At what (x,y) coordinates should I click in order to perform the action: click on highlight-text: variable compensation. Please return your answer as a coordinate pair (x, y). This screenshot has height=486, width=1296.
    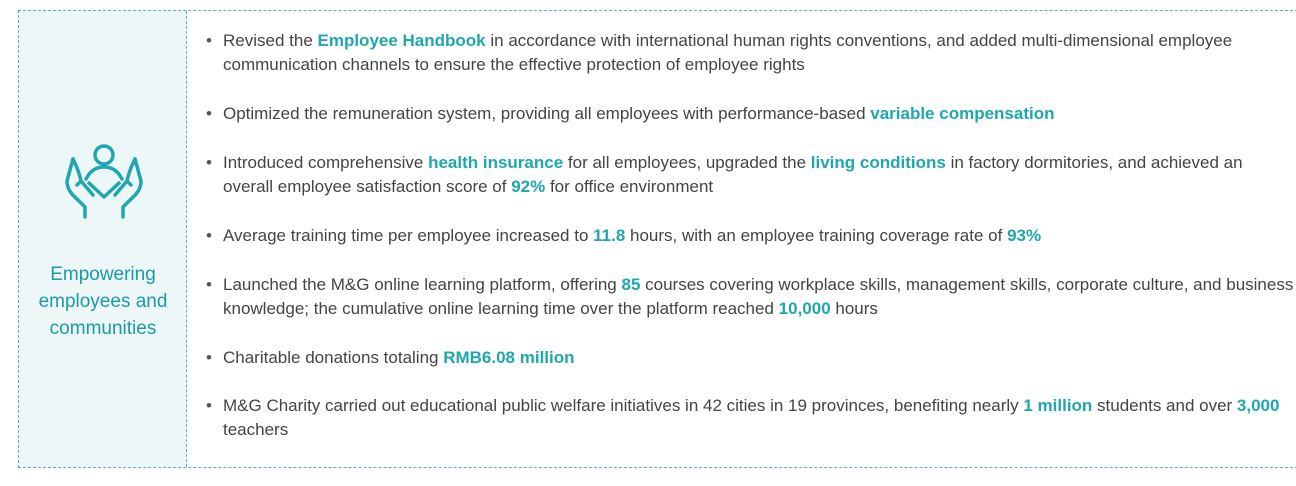
    Looking at the image, I should click on (962, 113).